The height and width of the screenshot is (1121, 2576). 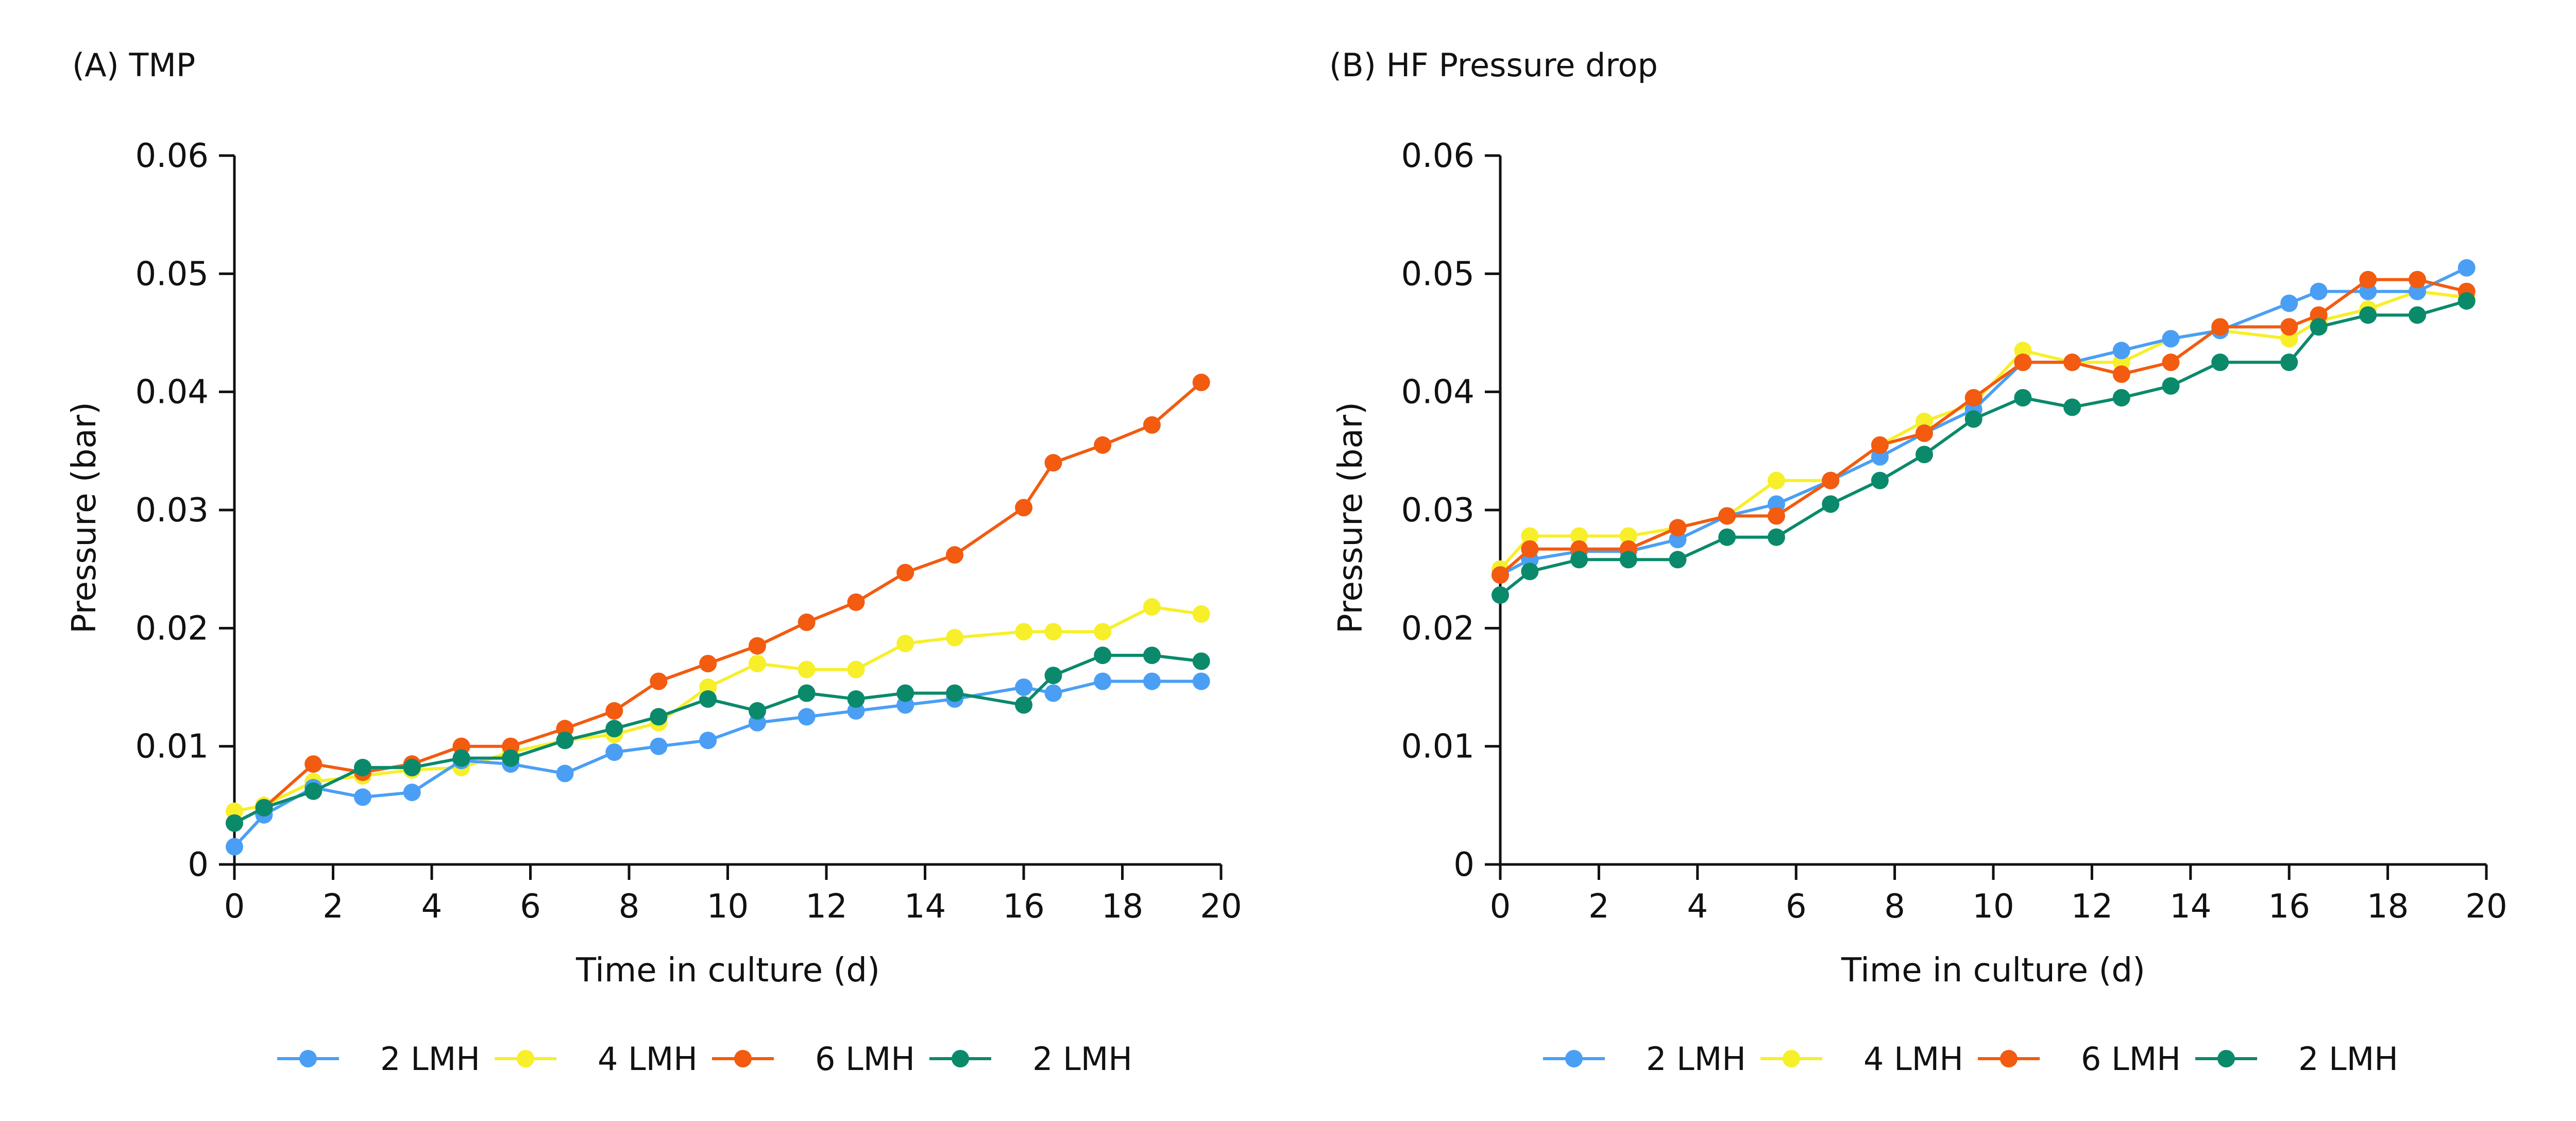 What do you see at coordinates (199, 865) in the screenshot?
I see `chart-a-y-tick-label: 0` at bounding box center [199, 865].